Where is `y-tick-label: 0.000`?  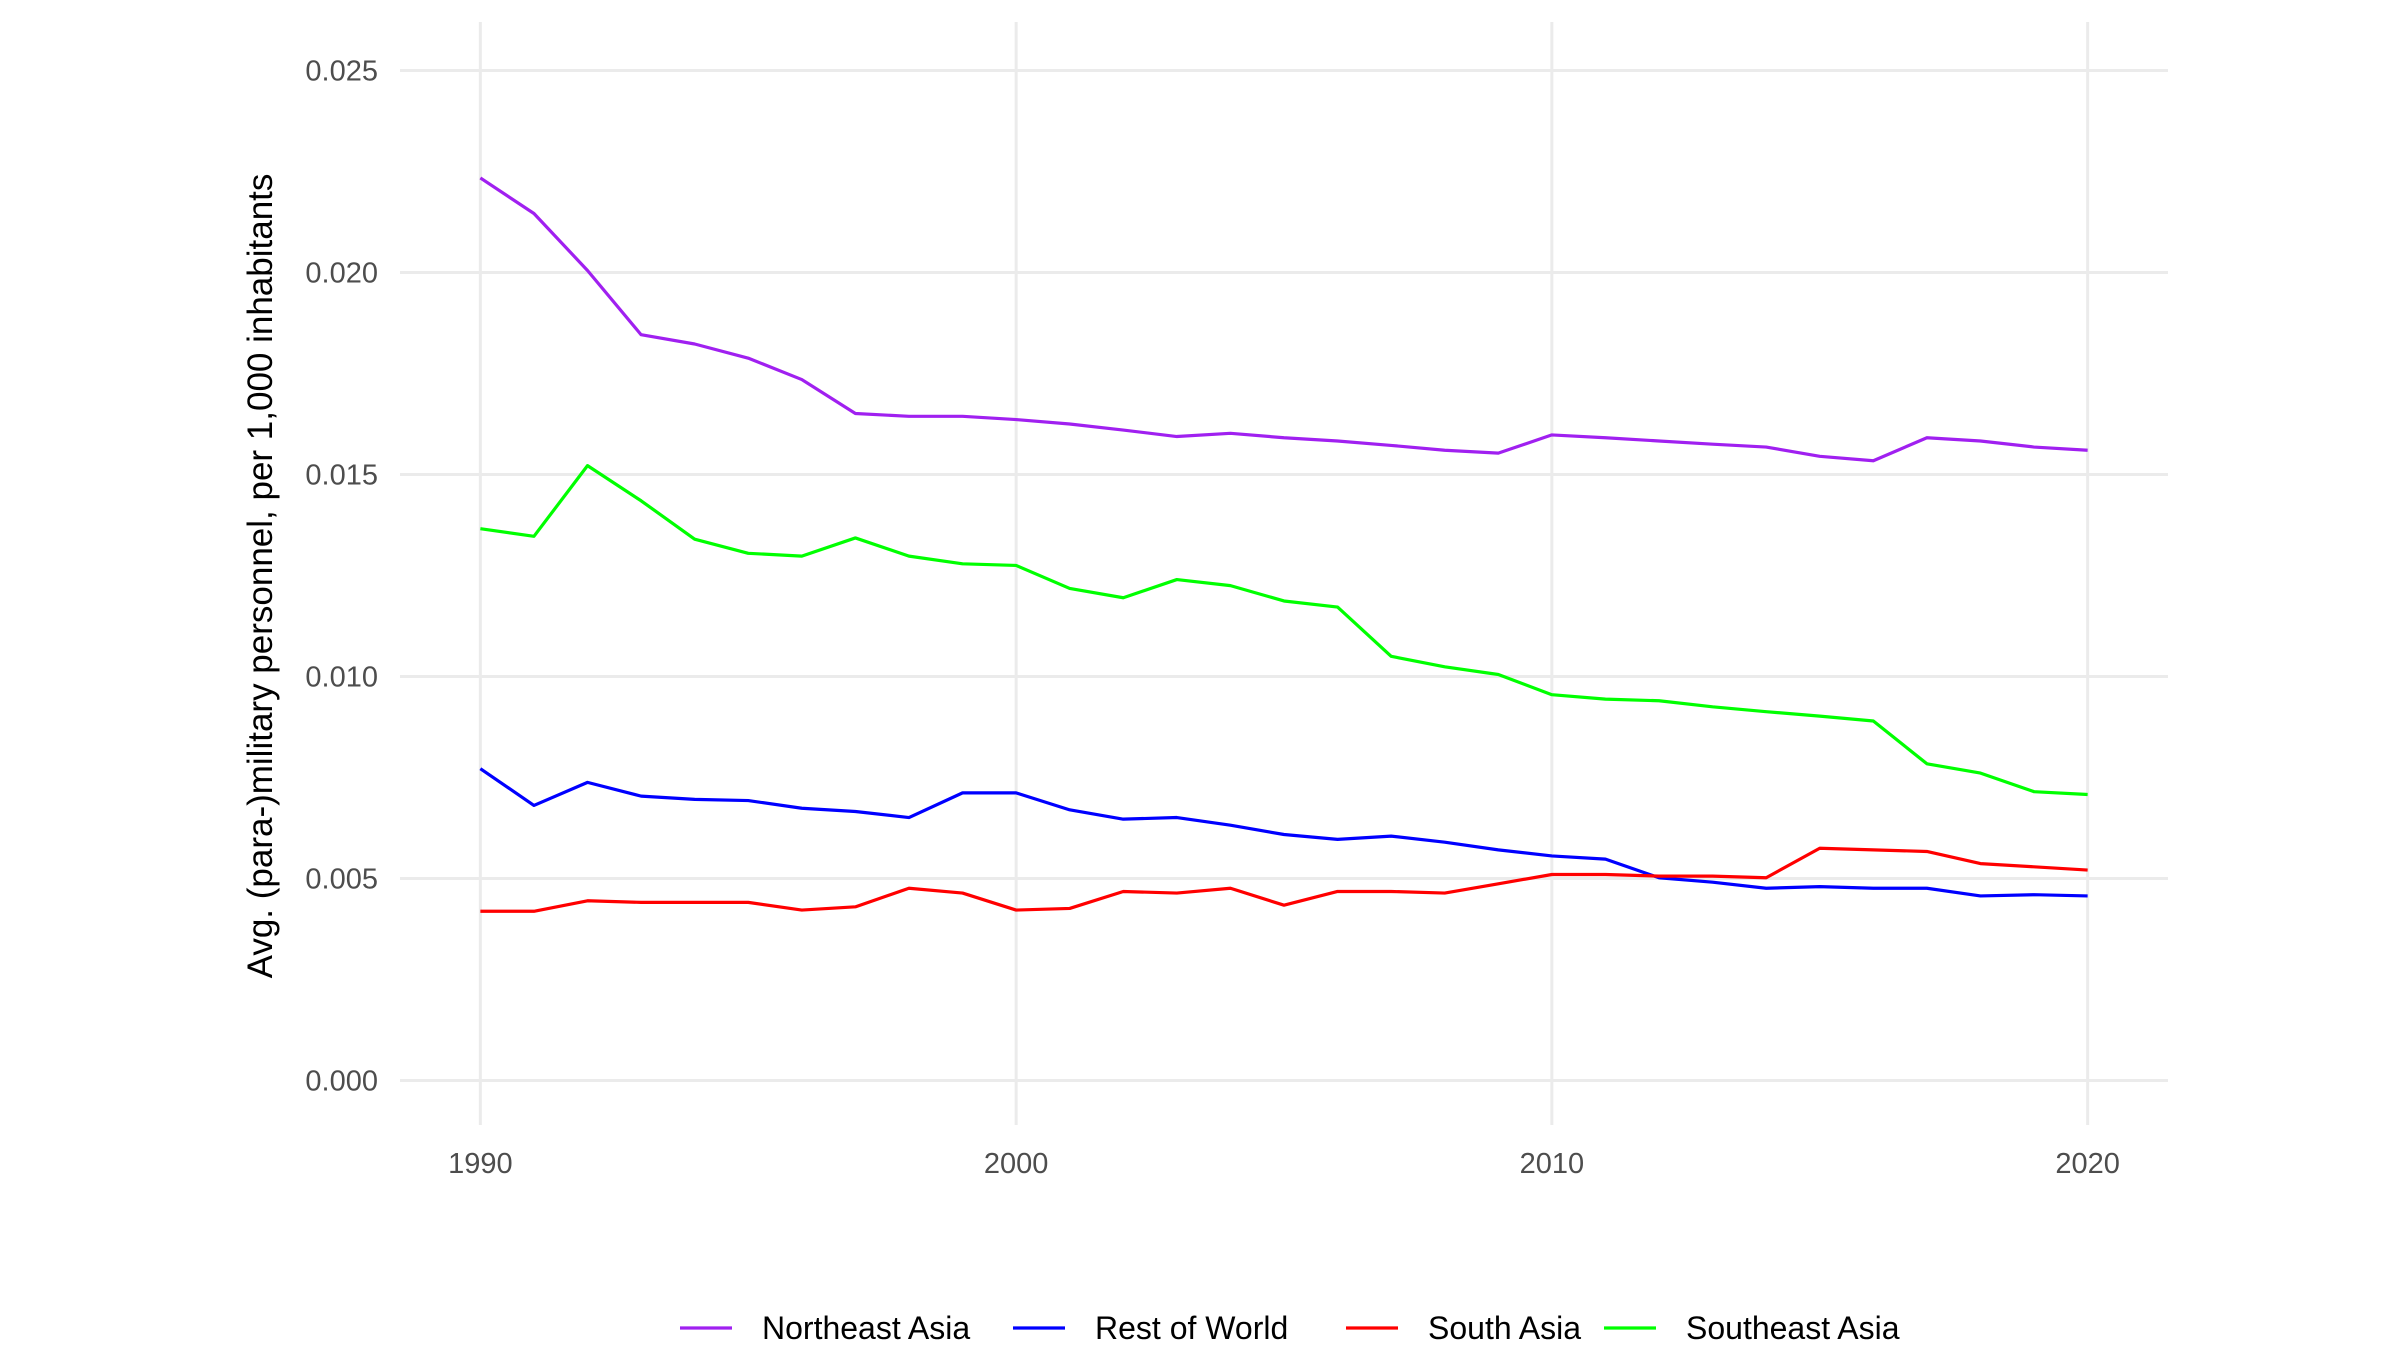
y-tick-label: 0.000 is located at coordinates (341, 1082).